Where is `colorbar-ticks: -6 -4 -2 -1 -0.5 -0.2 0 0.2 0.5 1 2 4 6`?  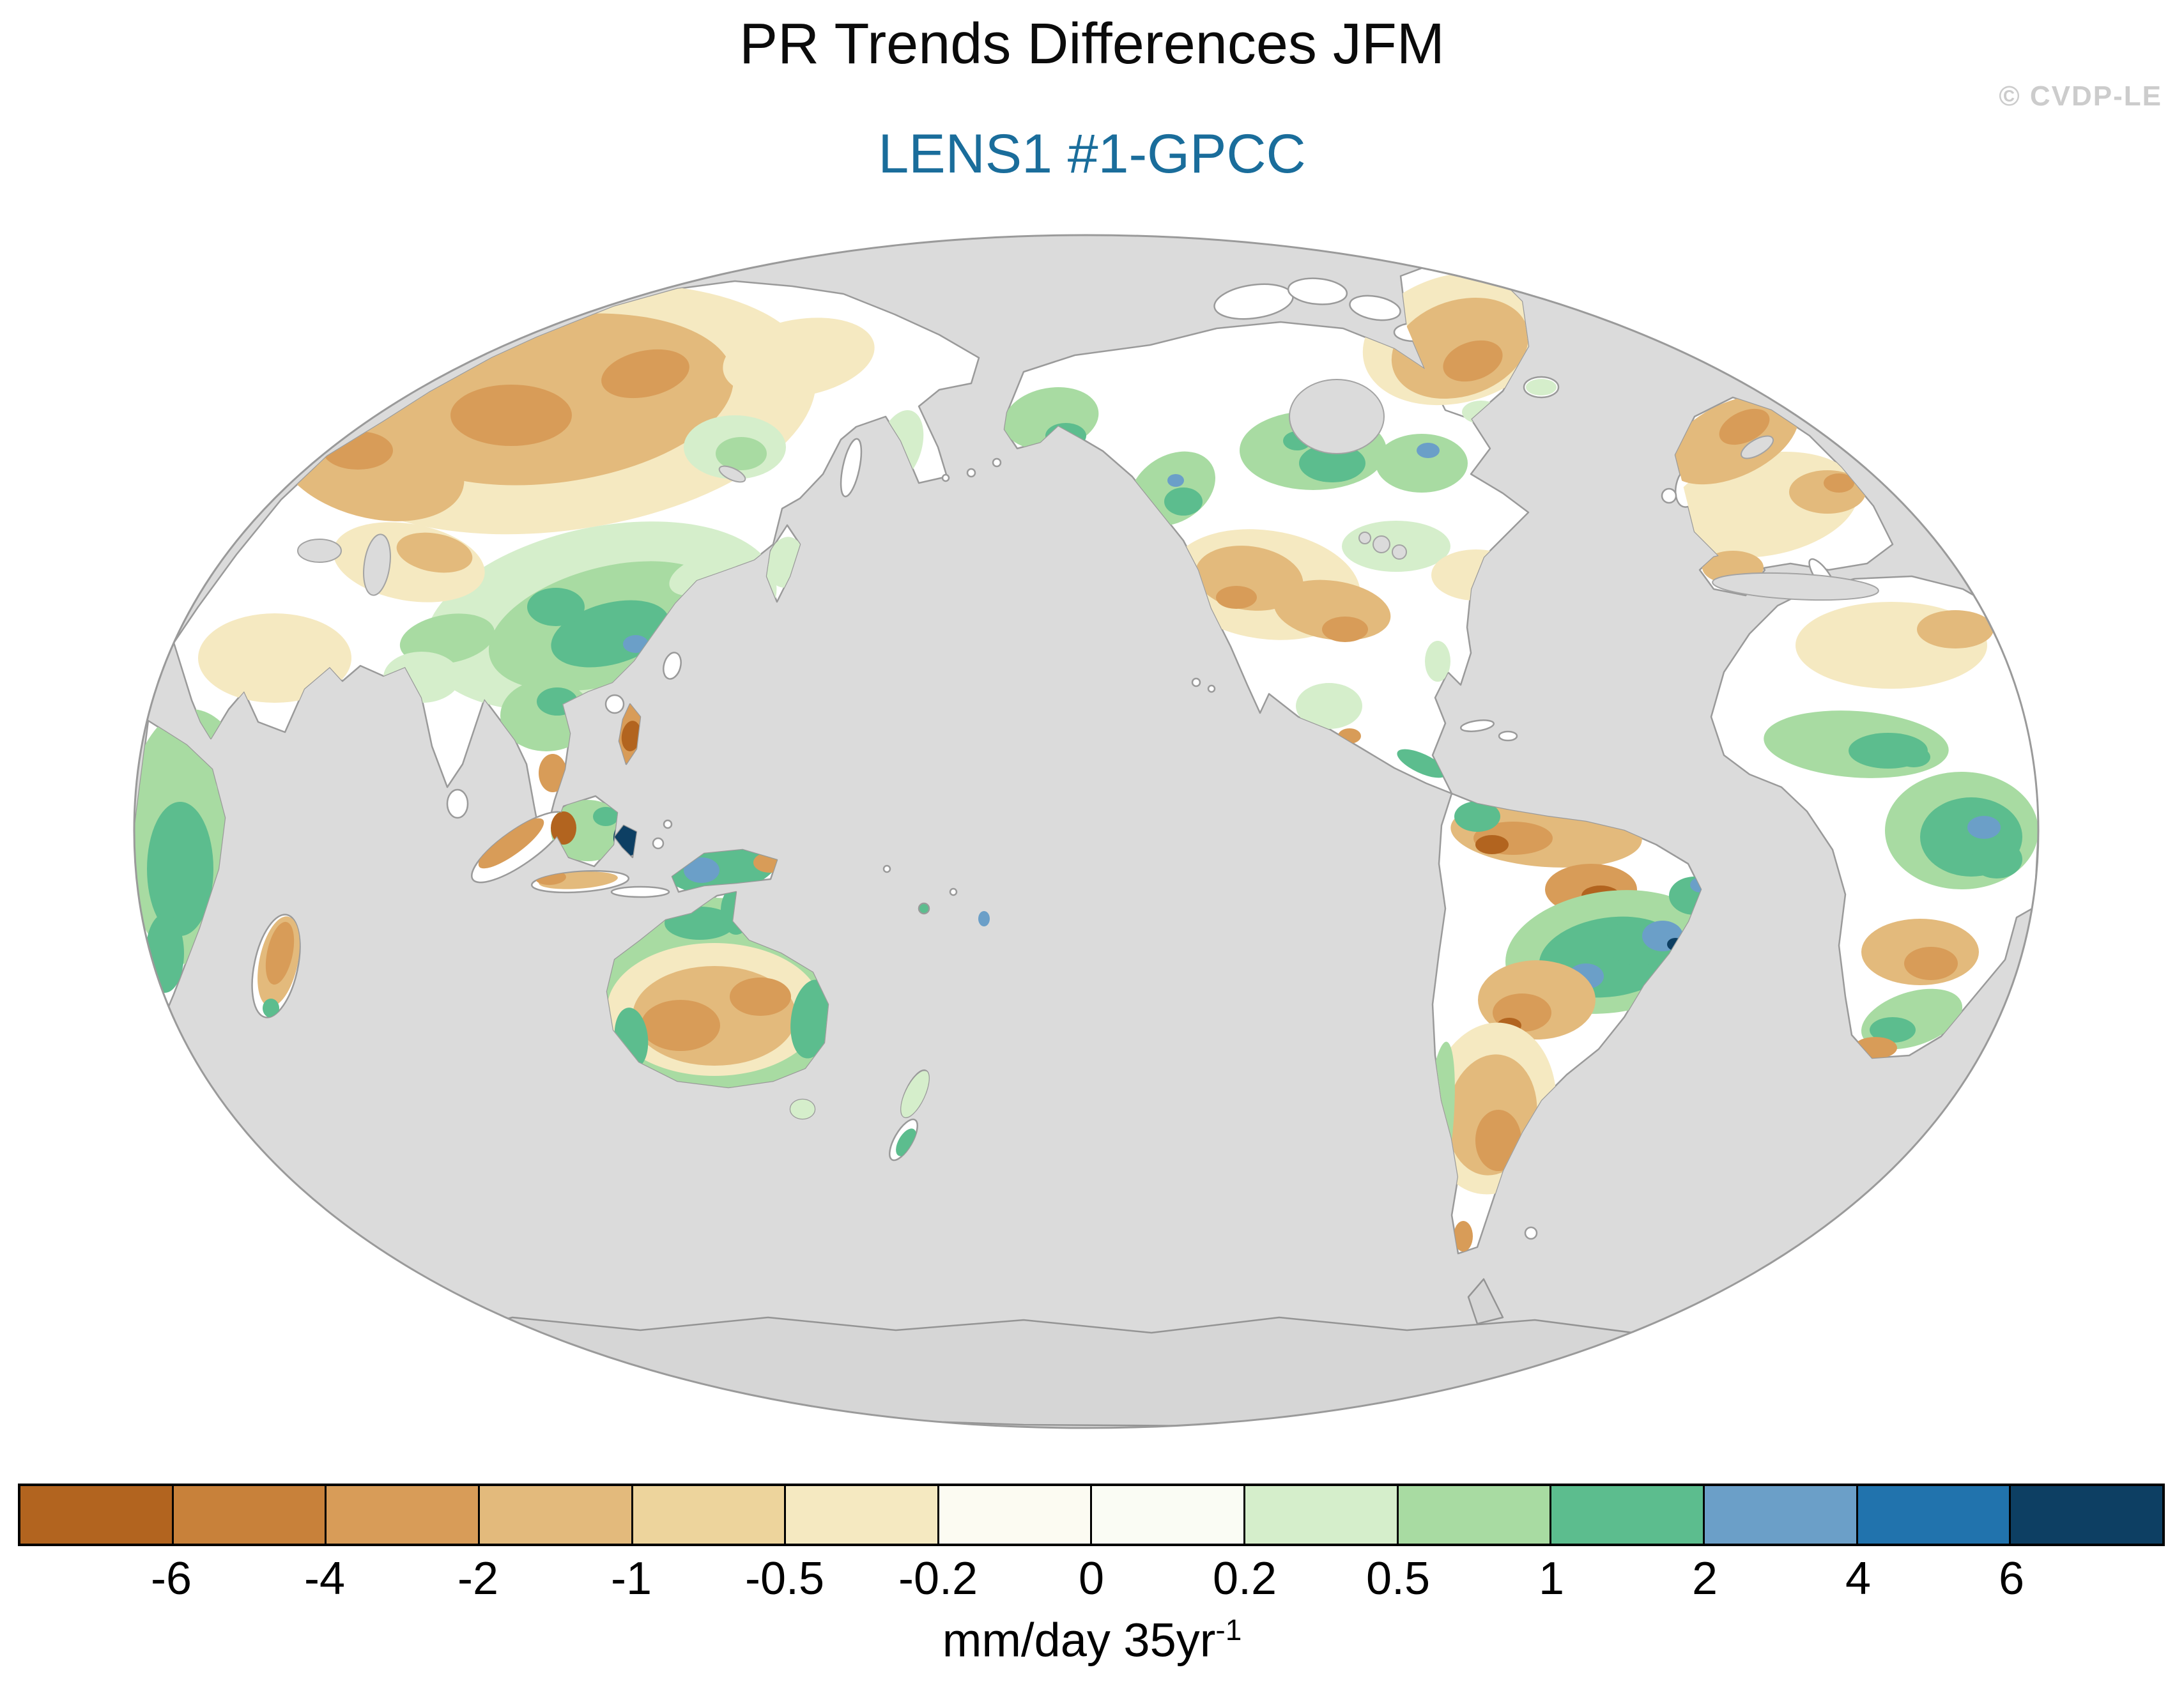
colorbar-ticks: -6 -4 -2 -1 -0.5 -0.2 0 0.2 0.5 1 2 4 6 is located at coordinates (1091, 1580).